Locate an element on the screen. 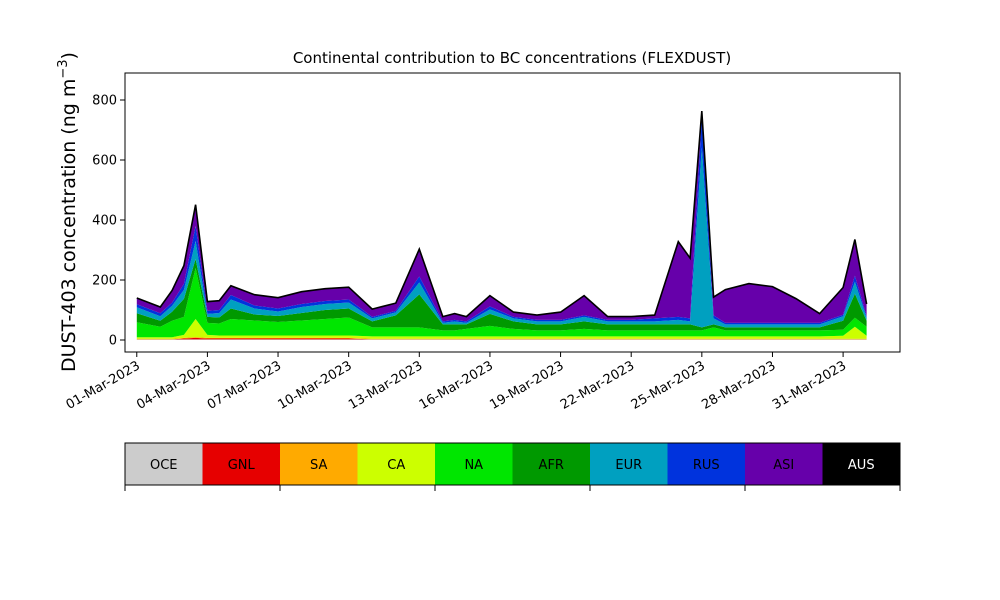  legend-swatch-aus is located at coordinates (861, 464).